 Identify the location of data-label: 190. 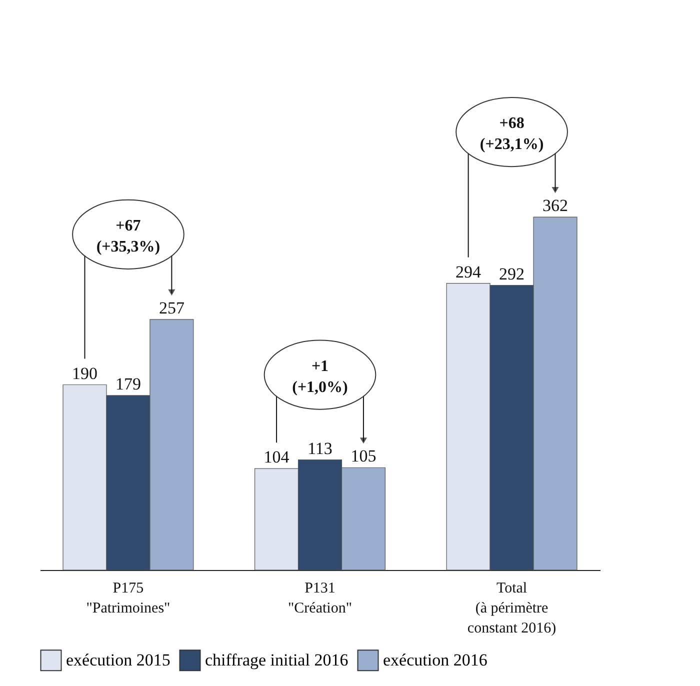
(85, 373).